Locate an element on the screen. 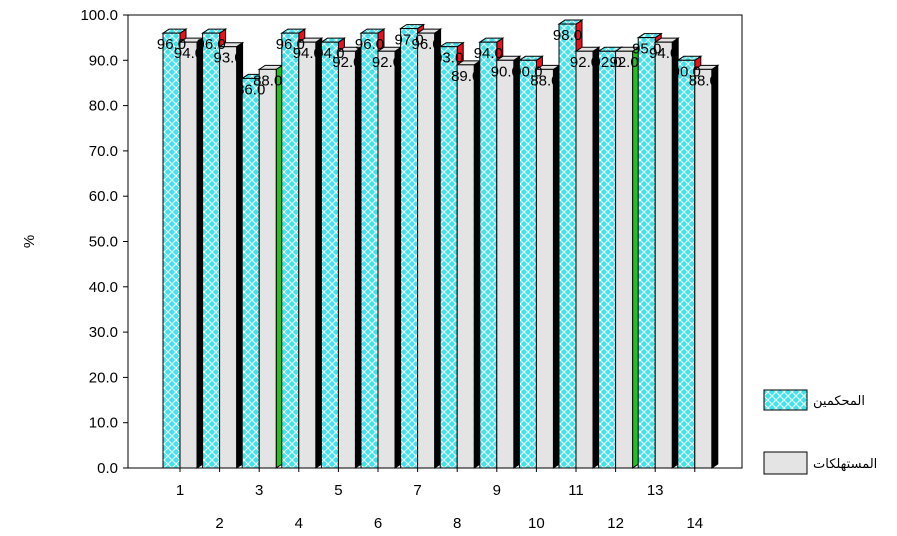  y-tick-label: 10.0 is located at coordinates (103, 423).